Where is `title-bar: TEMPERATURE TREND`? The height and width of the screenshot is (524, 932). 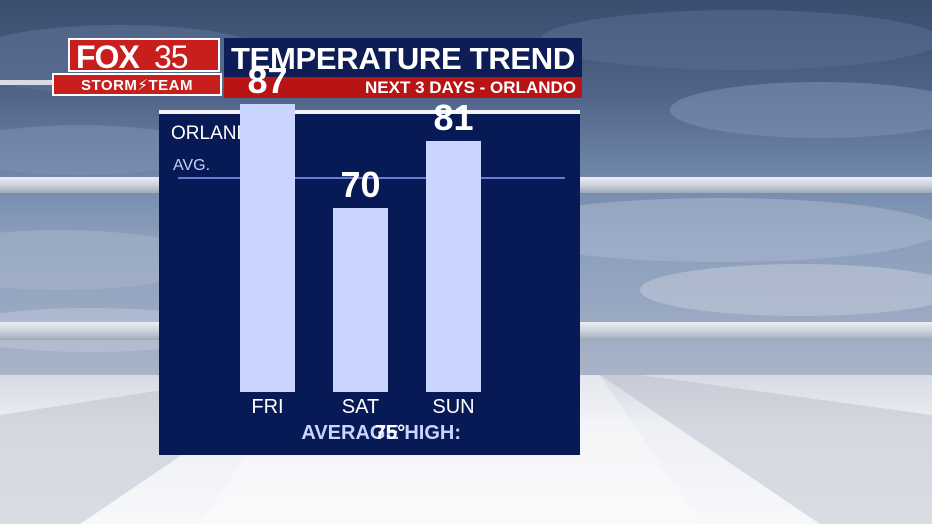 title-bar: TEMPERATURE TREND is located at coordinates (403, 57).